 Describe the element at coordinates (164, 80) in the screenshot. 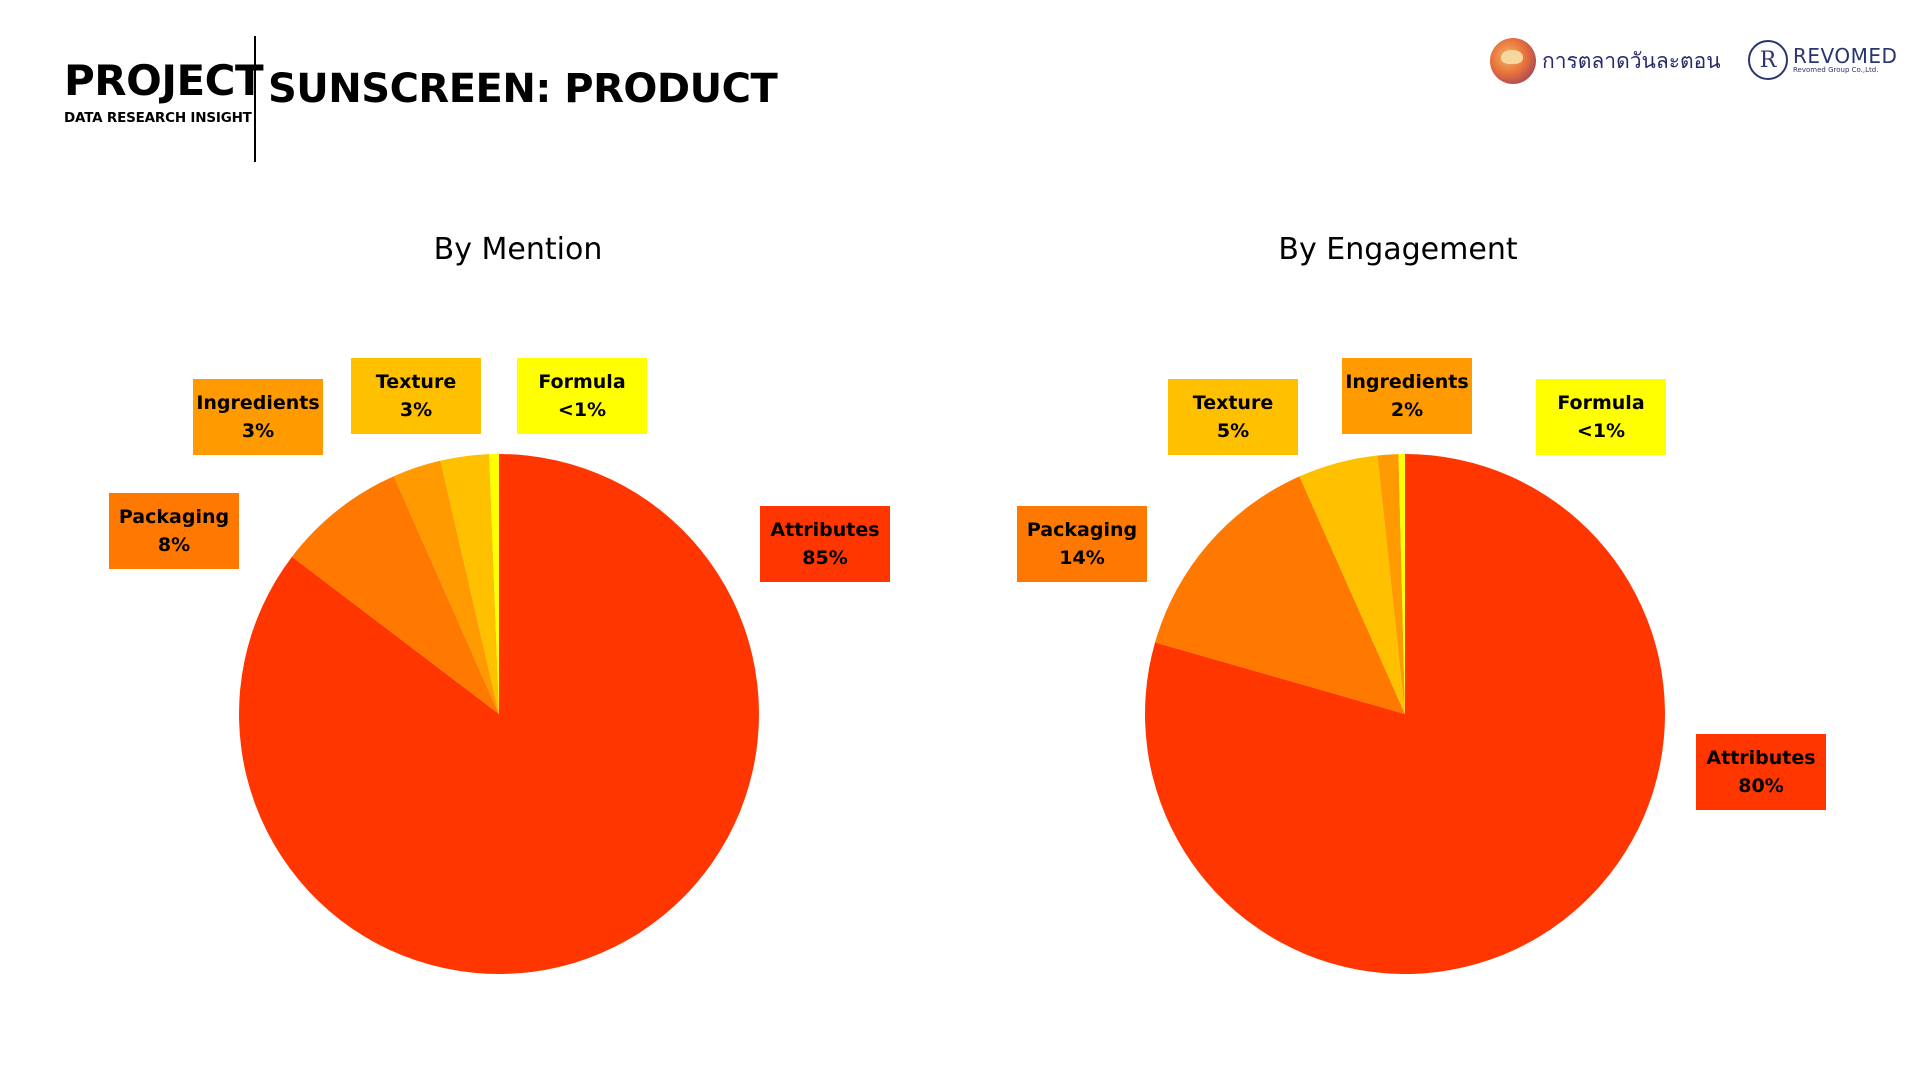

I see `brand-title: PROJECT` at that location.